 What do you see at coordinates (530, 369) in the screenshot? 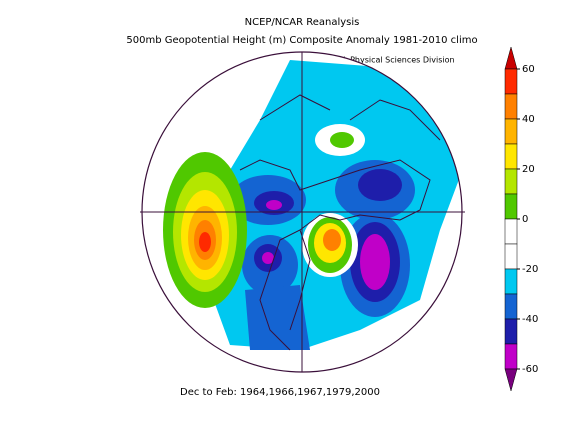
I see `colorbar-tick-label: -60` at bounding box center [530, 369].